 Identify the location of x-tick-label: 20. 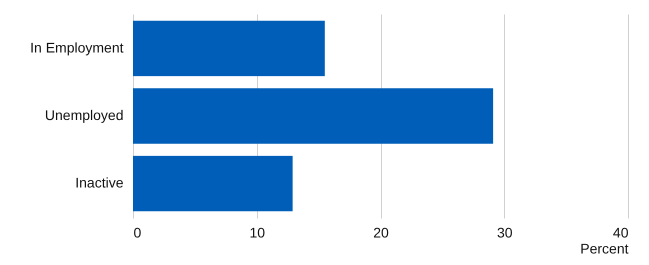
(381, 232).